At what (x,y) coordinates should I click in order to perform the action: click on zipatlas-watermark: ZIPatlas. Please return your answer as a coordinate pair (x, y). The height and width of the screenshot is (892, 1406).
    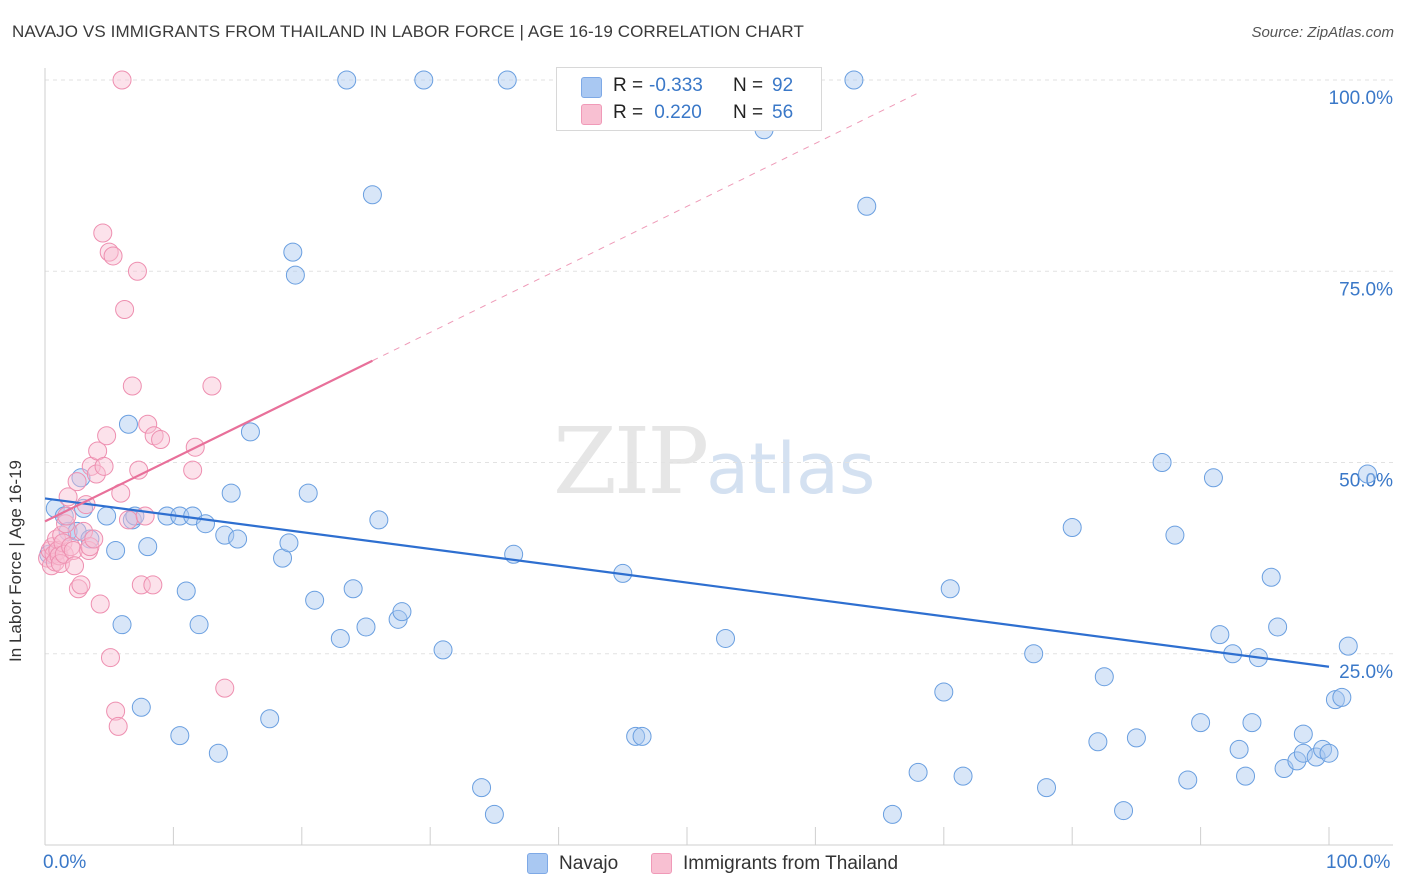
    Looking at the image, I should click on (714, 461).